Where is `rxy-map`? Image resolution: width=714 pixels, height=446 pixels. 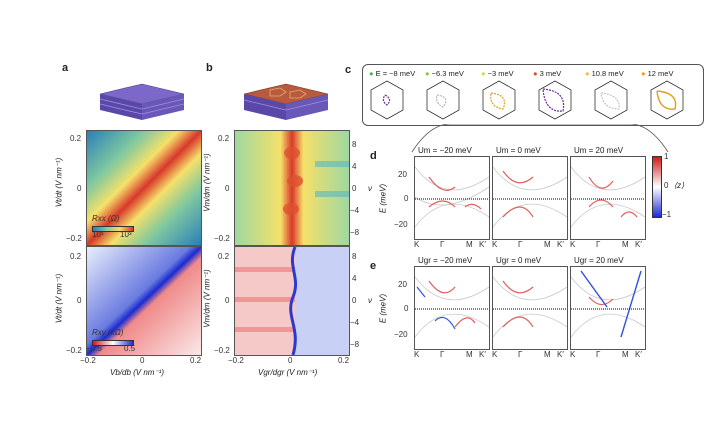 rxy-map is located at coordinates (144, 301).